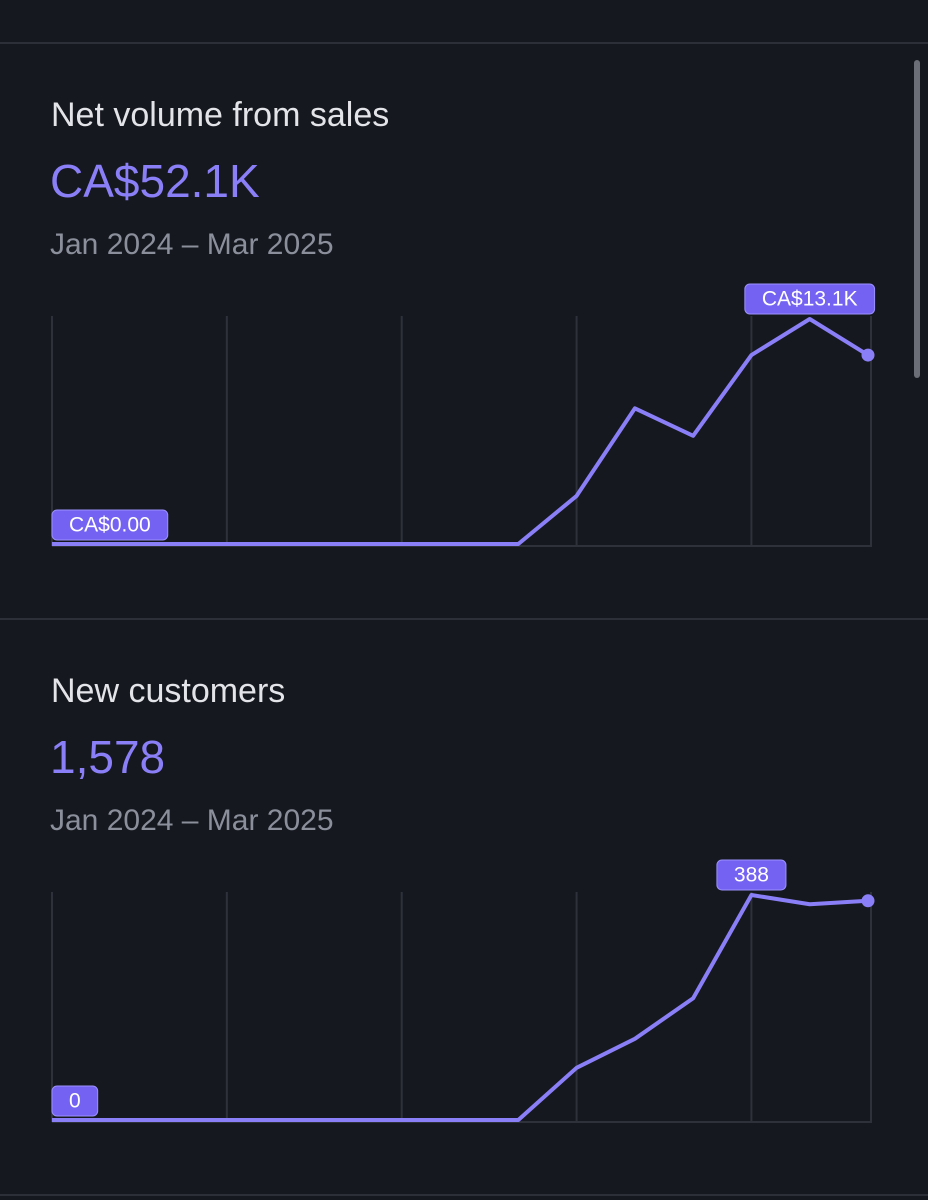 Image resolution: width=928 pixels, height=1200 pixels. I want to click on card-title: Net volume from sales, so click(220, 115).